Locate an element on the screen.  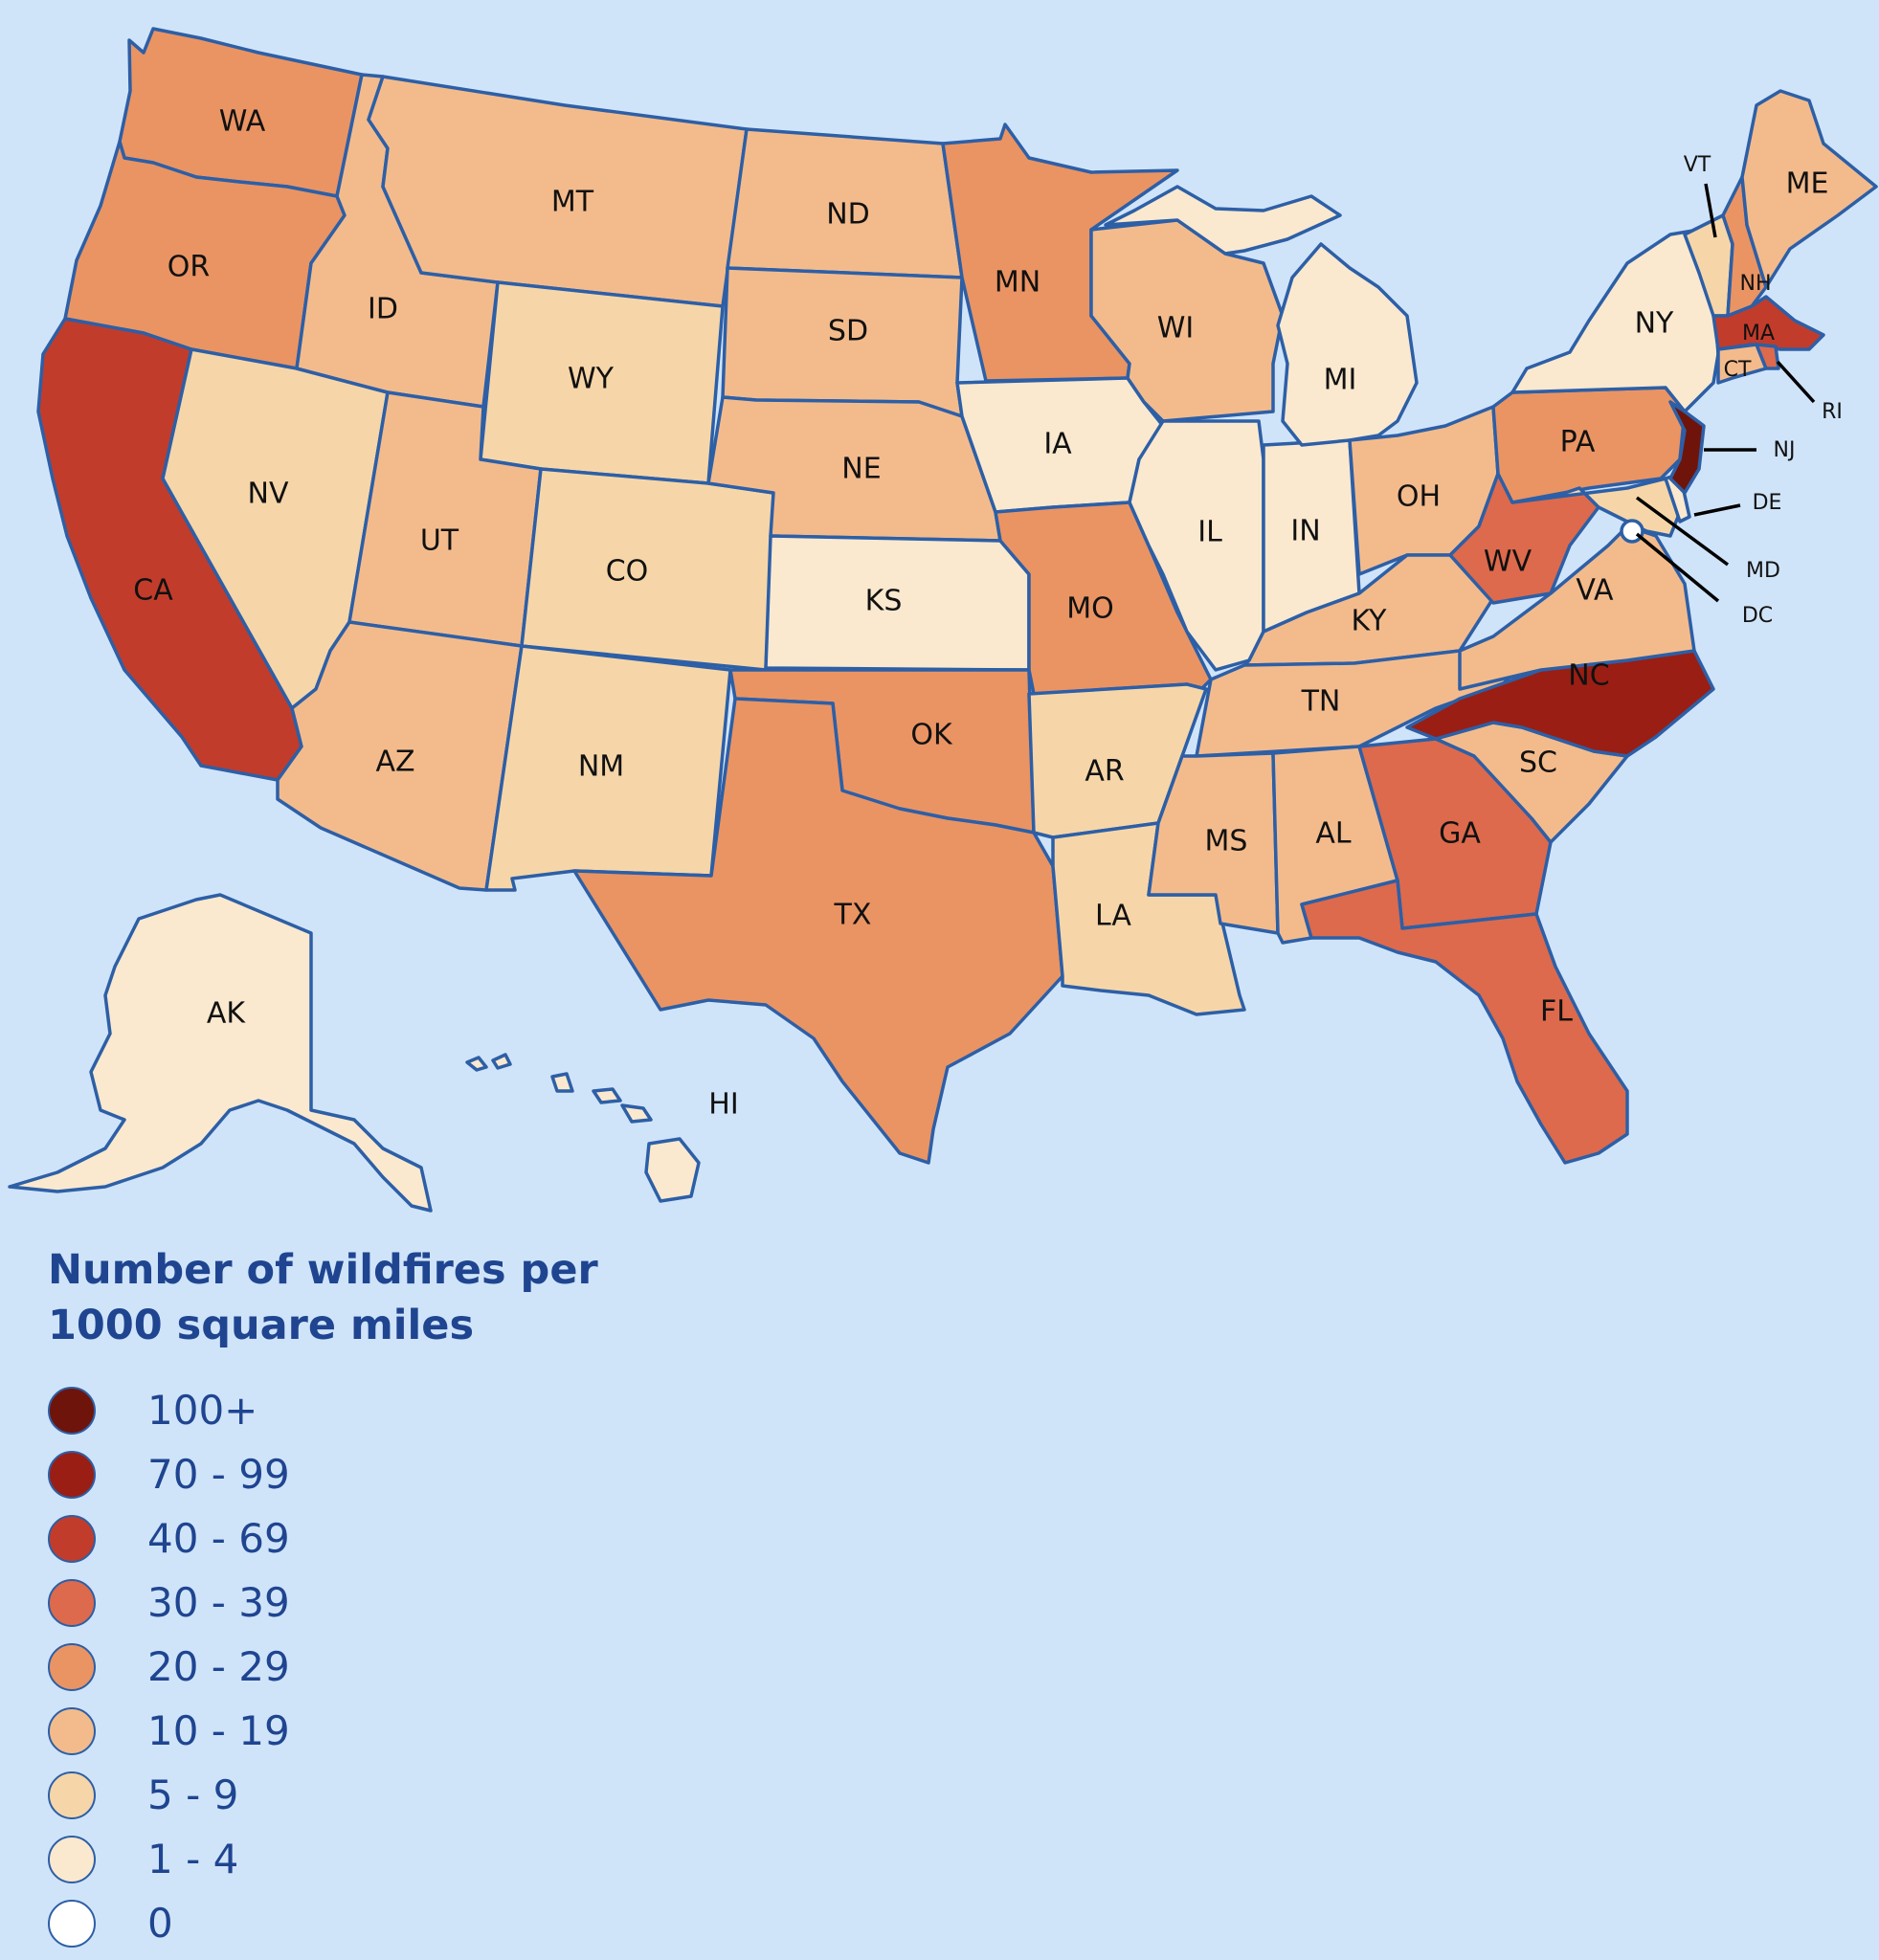
label-ms: MS is located at coordinates (1226, 841).